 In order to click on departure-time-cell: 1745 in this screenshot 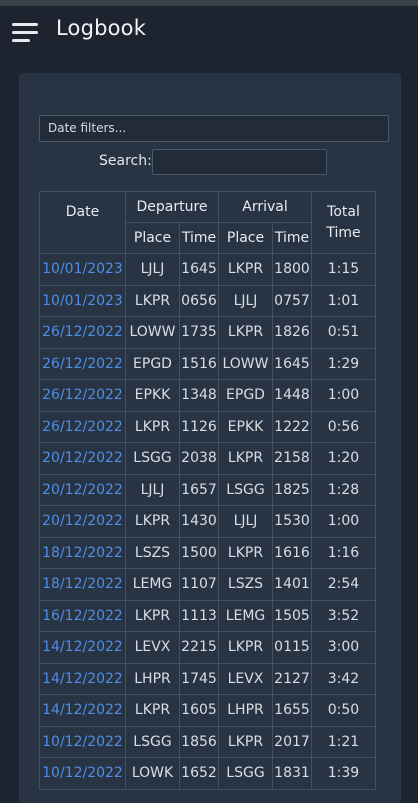, I will do `click(199, 678)`.